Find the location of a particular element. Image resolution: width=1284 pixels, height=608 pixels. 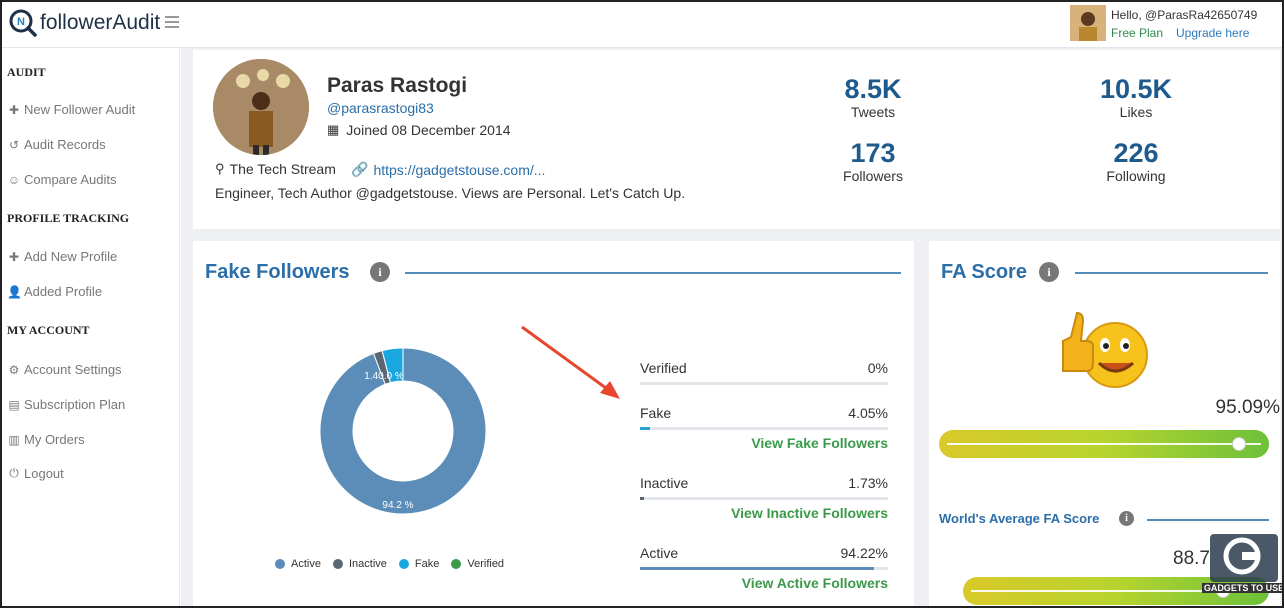

row-percent: 1.73% is located at coordinates (868, 483).